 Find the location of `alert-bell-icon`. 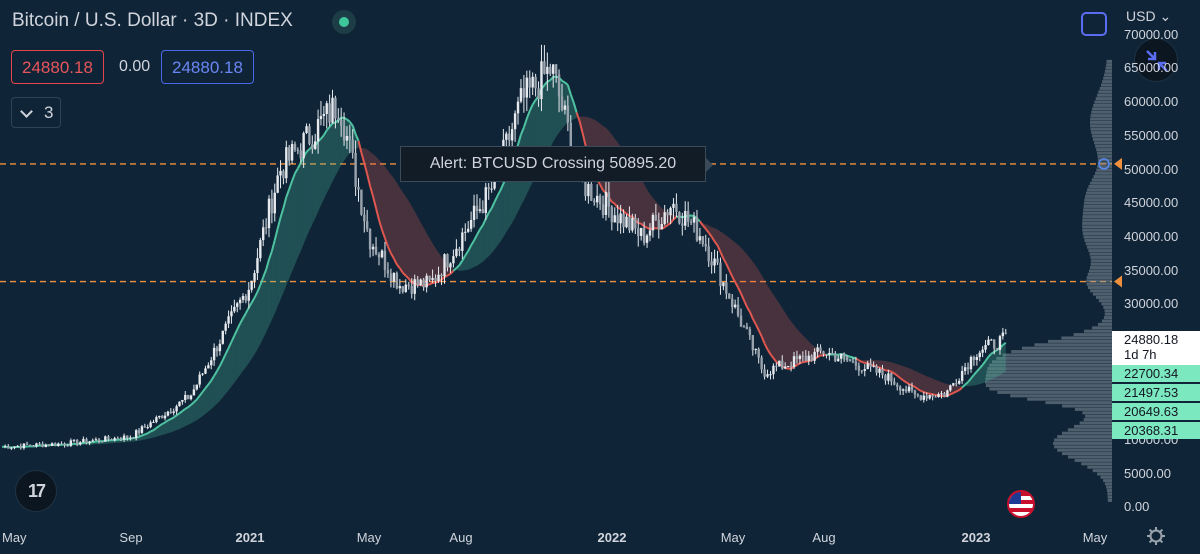

alert-bell-icon is located at coordinates (1104, 164).